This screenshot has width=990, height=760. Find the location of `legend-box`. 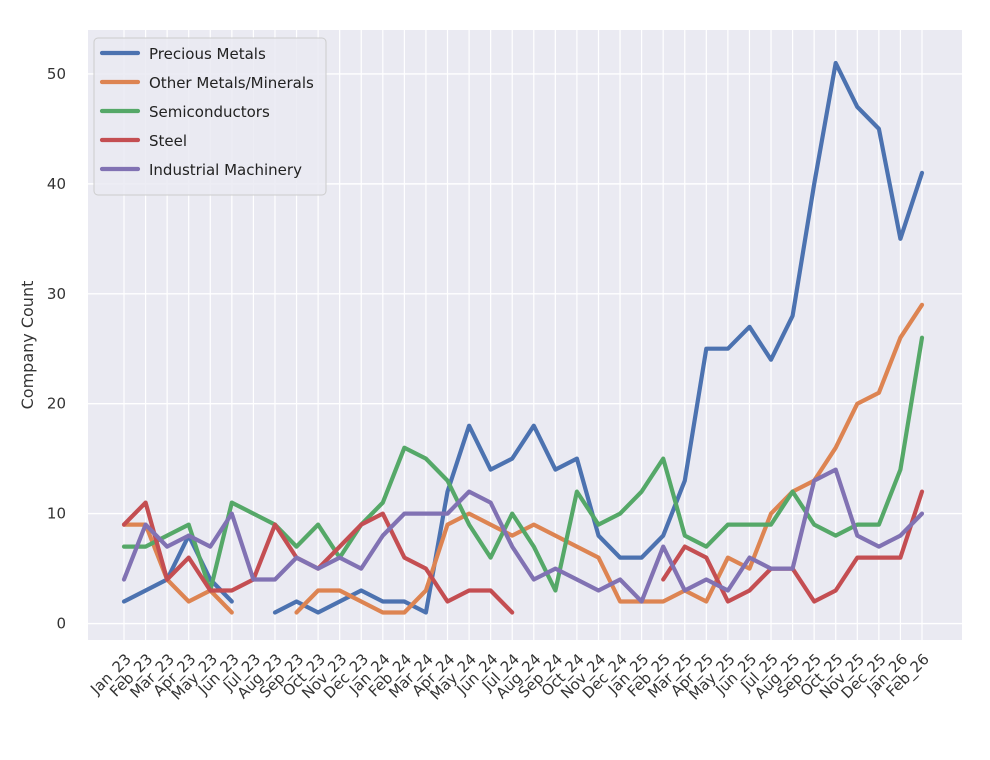

legend-box is located at coordinates (210, 116).